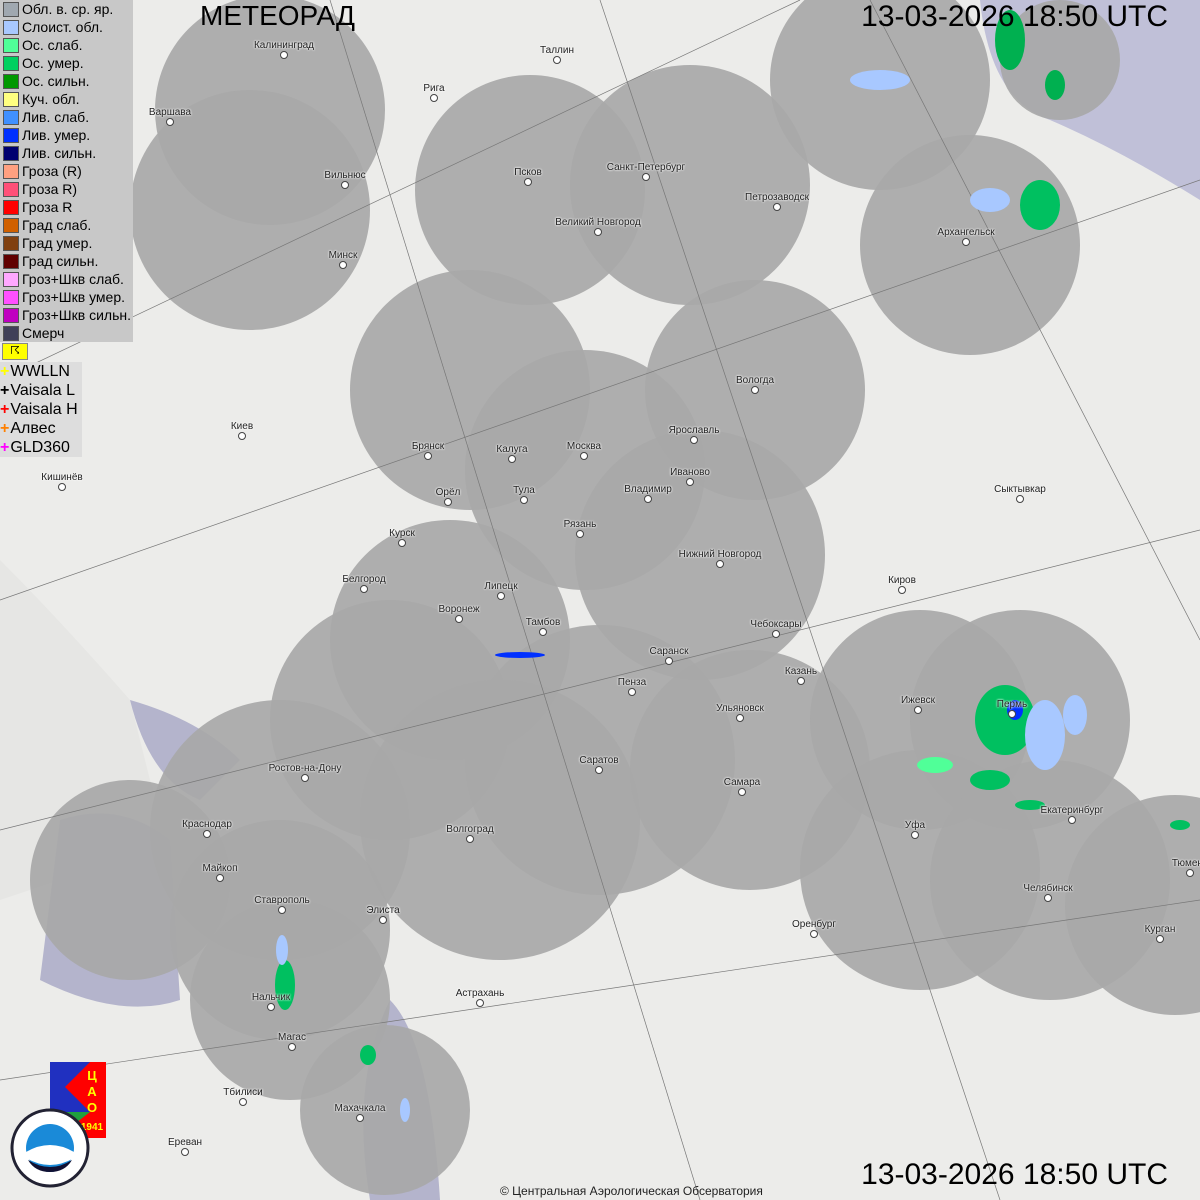  What do you see at coordinates (66, 279) in the screenshot?
I see `legend-item: Гроз+Шкв слаб.` at bounding box center [66, 279].